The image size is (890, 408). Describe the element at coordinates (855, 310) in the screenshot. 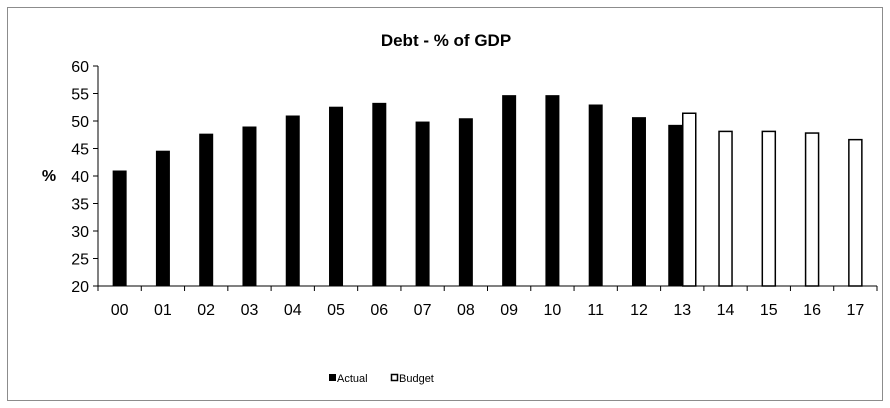

I see `x-tick-label: 17` at that location.